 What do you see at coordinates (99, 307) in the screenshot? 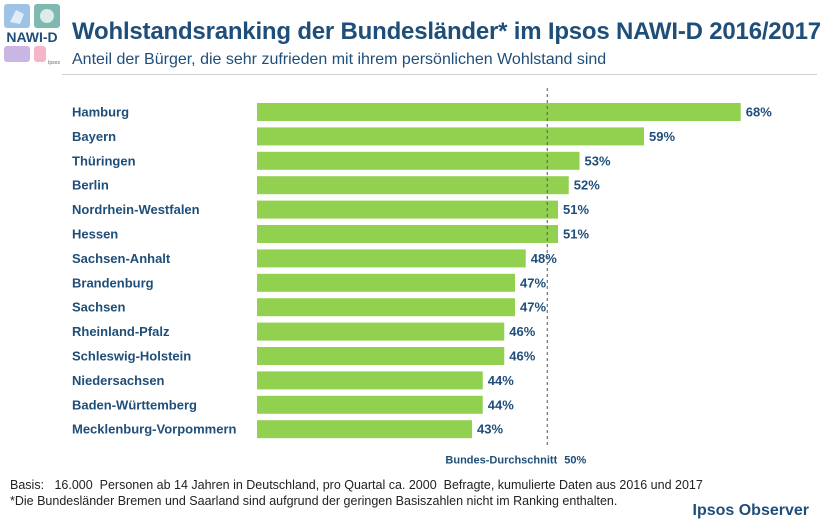
I see `category-label: Sachsen` at bounding box center [99, 307].